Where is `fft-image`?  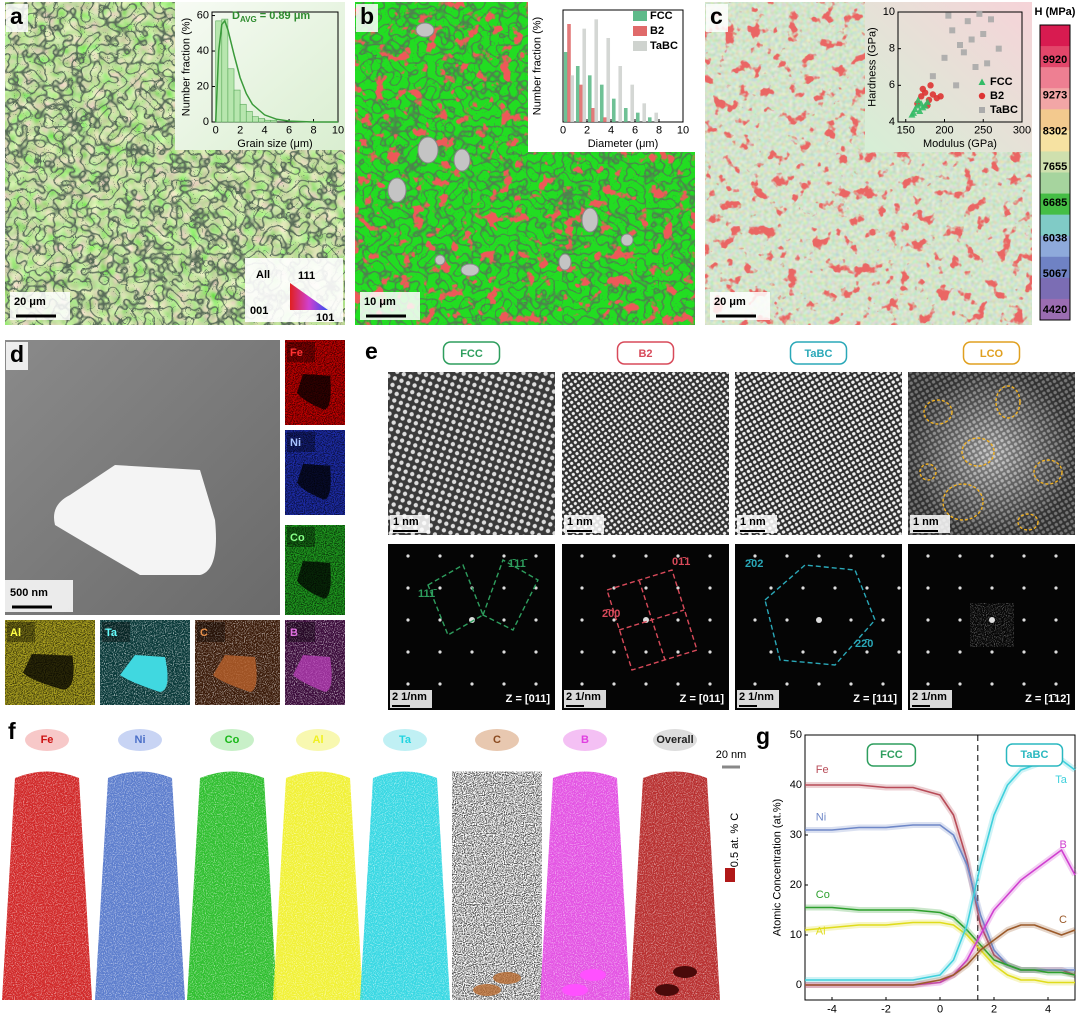
fft-image is located at coordinates (645, 627).